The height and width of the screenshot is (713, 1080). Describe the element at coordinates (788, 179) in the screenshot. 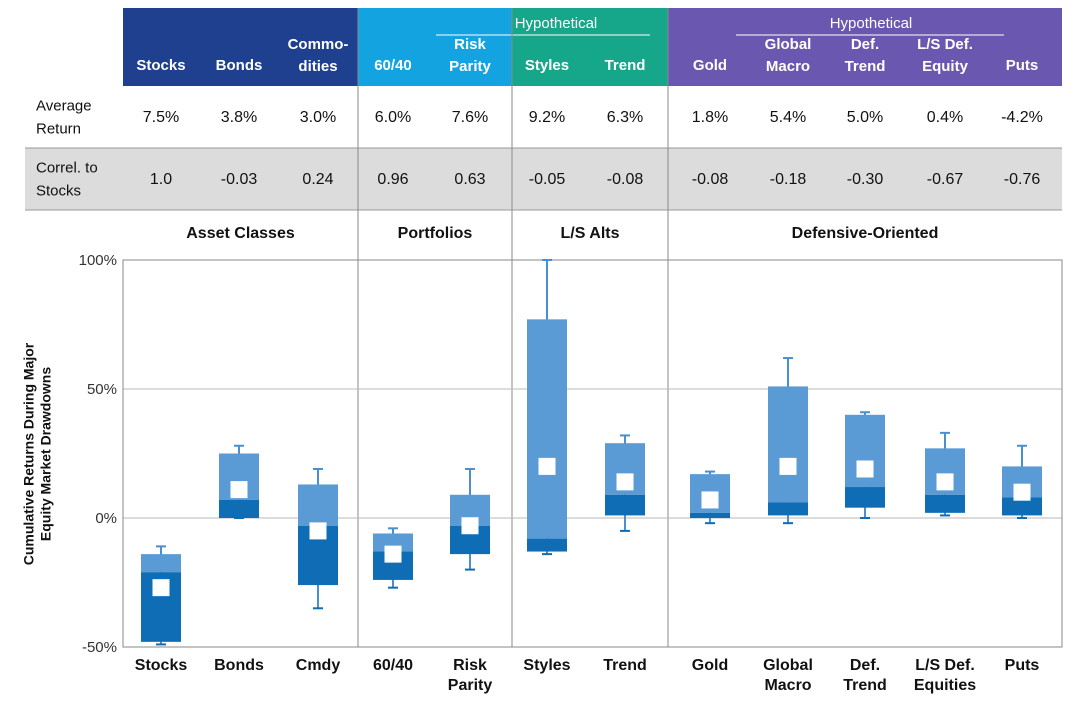

I see `table-cell: -0.18` at that location.